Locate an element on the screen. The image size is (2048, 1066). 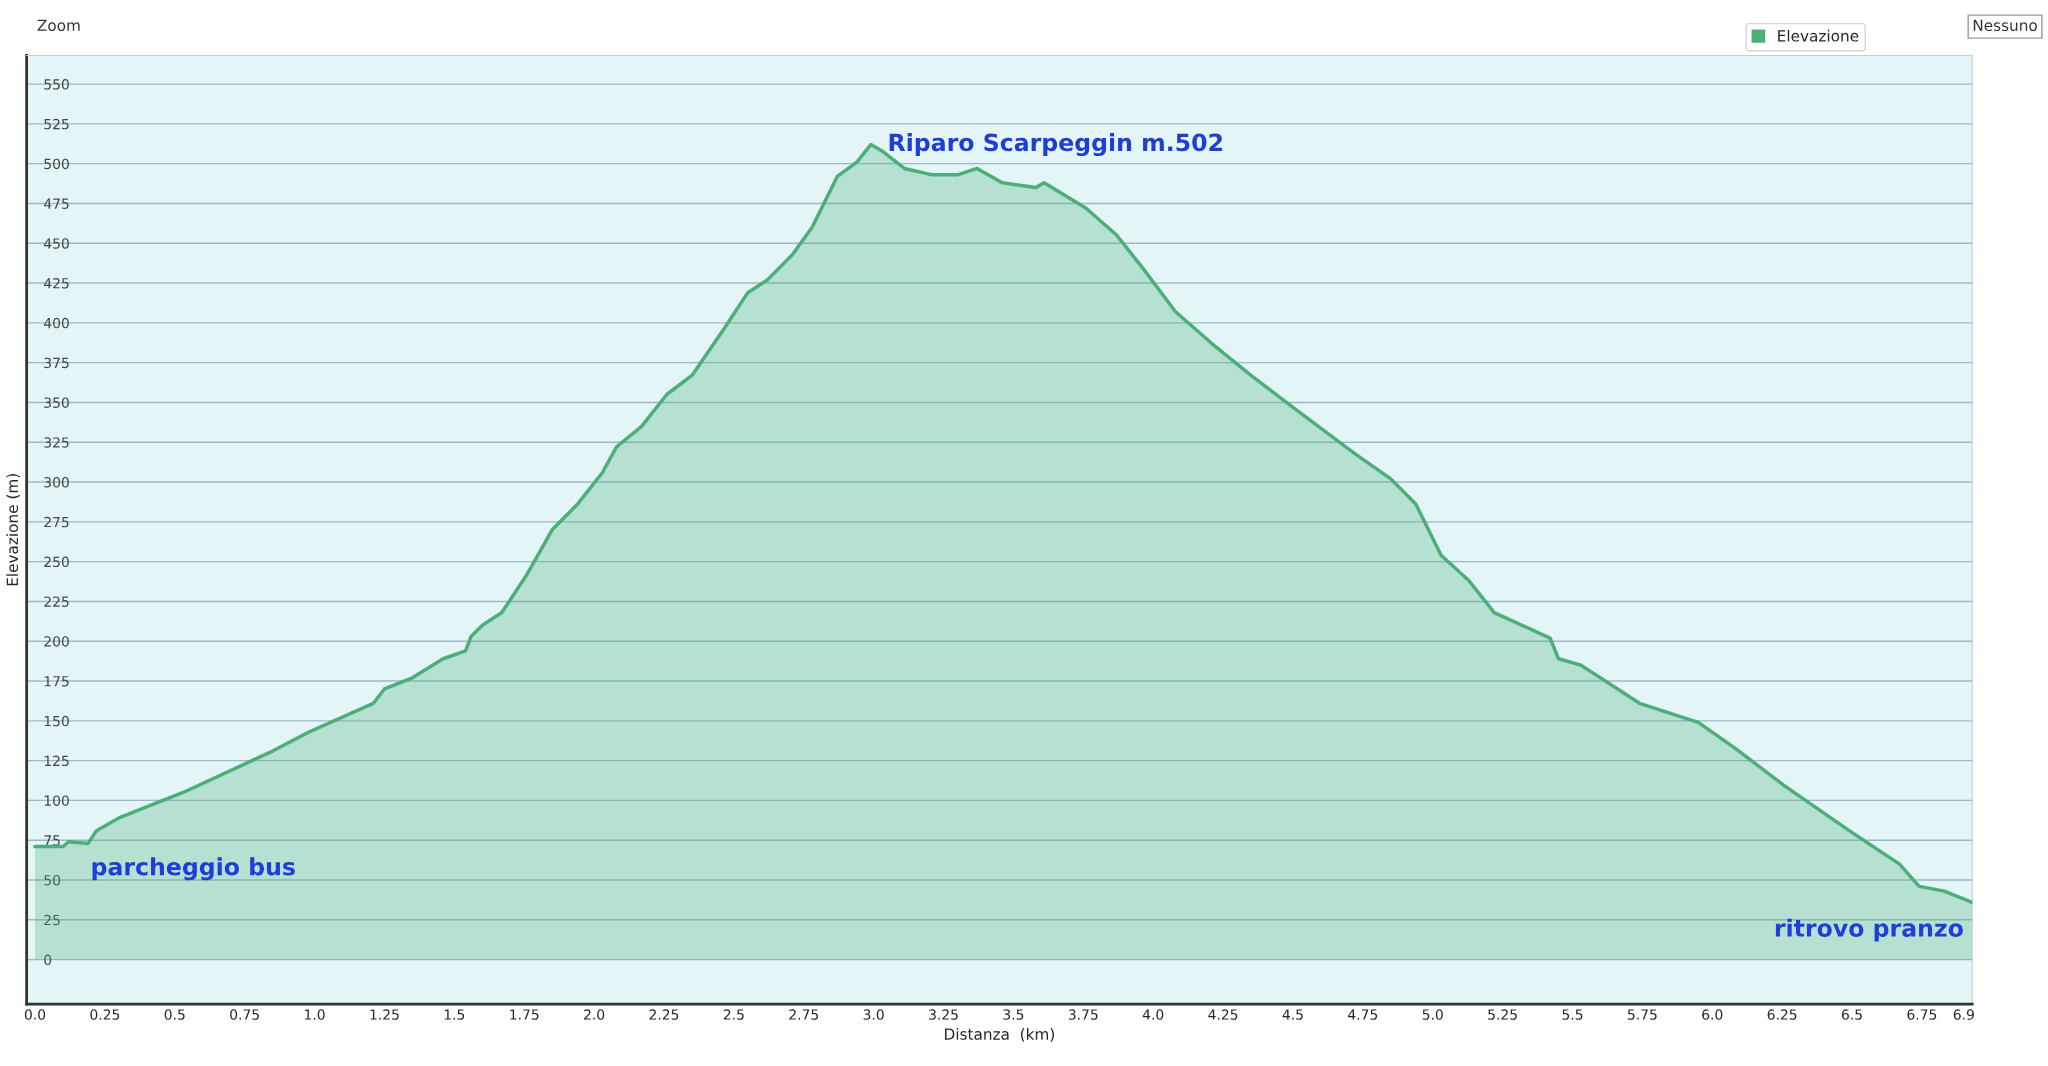
x-tick-label: 6.9 is located at coordinates (1963, 1014).